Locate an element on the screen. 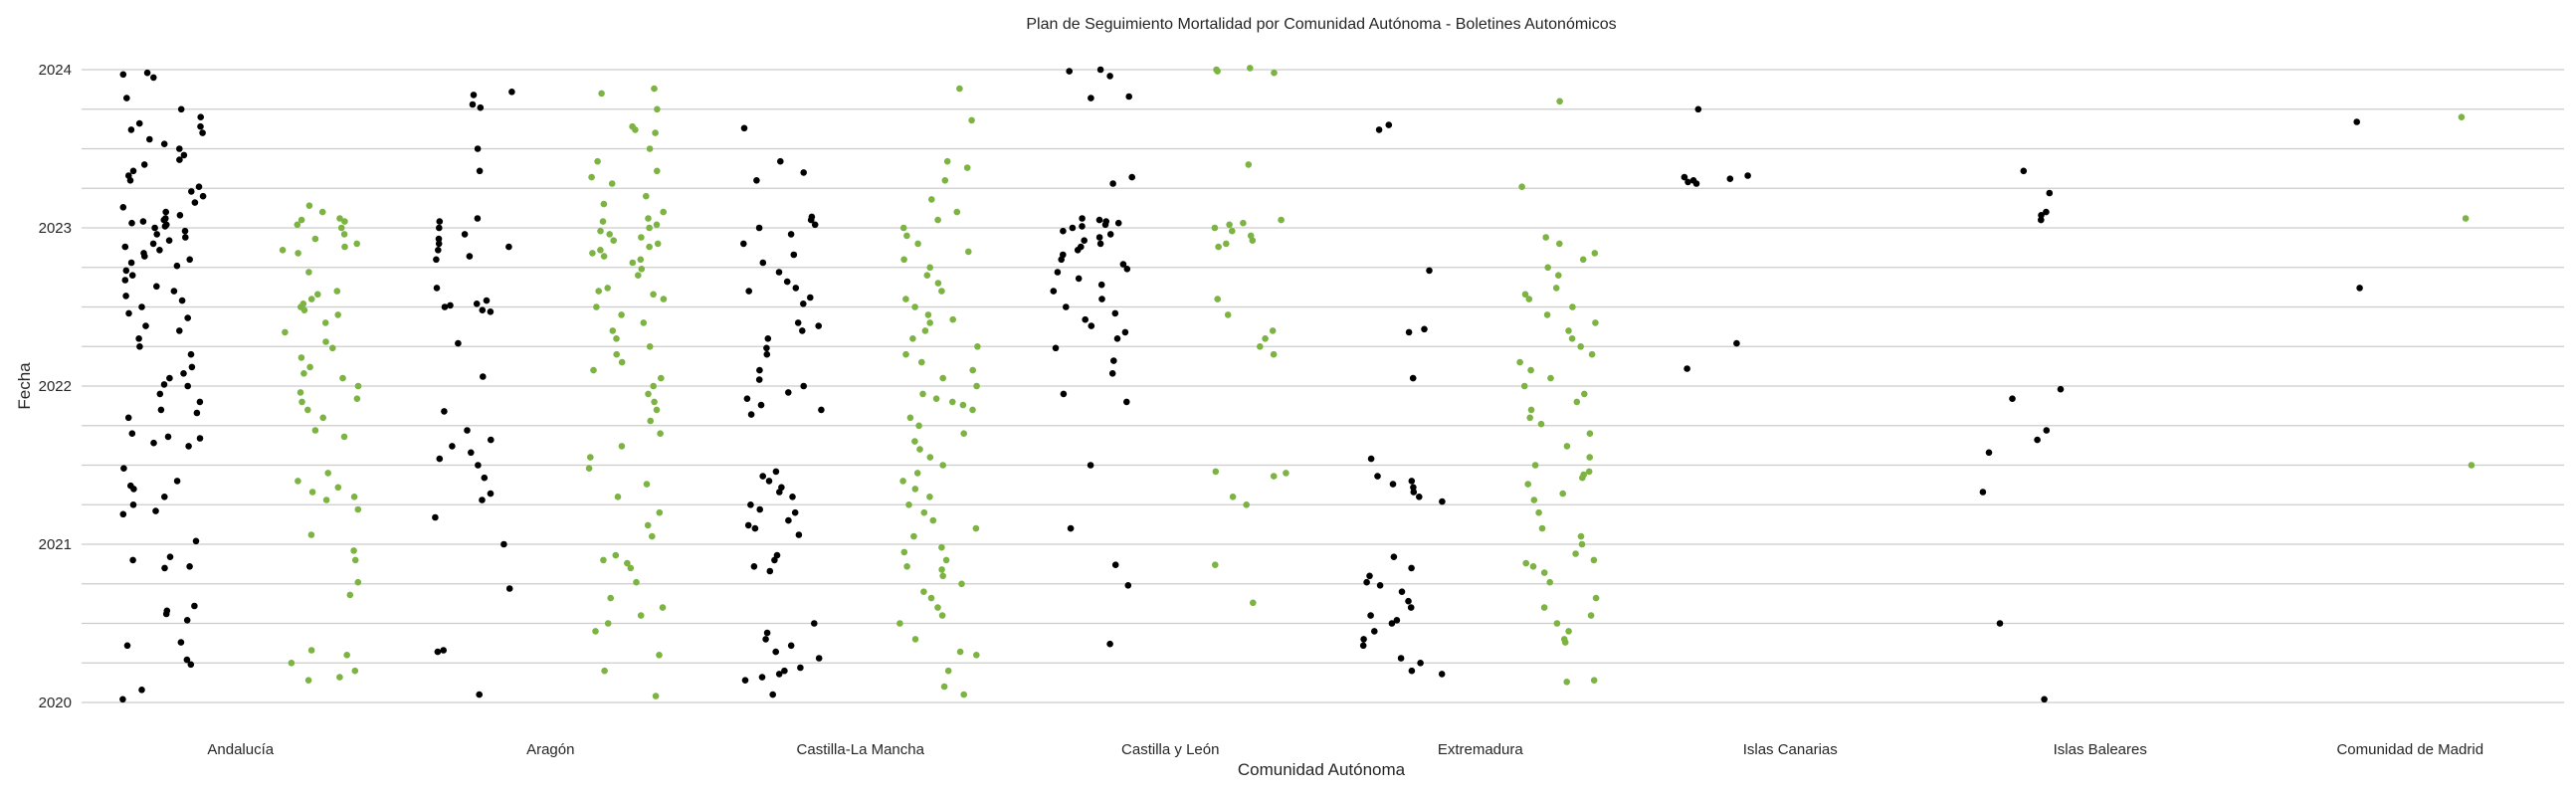  x-tick-label: Castilla-La Mancha is located at coordinates (861, 749).